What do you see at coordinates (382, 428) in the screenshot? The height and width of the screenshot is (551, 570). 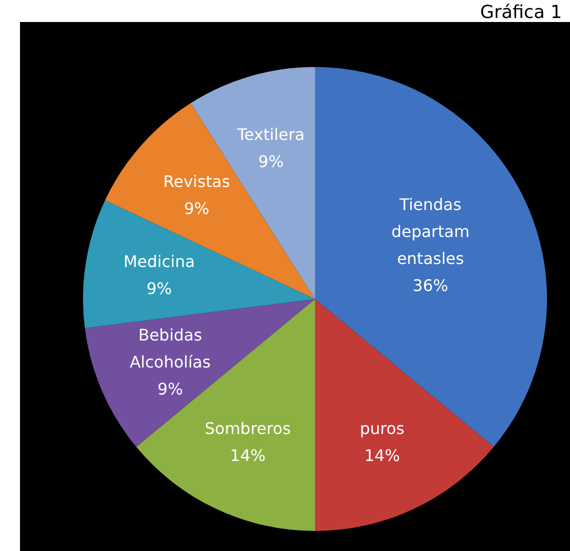 I see `slice-label: puros` at bounding box center [382, 428].